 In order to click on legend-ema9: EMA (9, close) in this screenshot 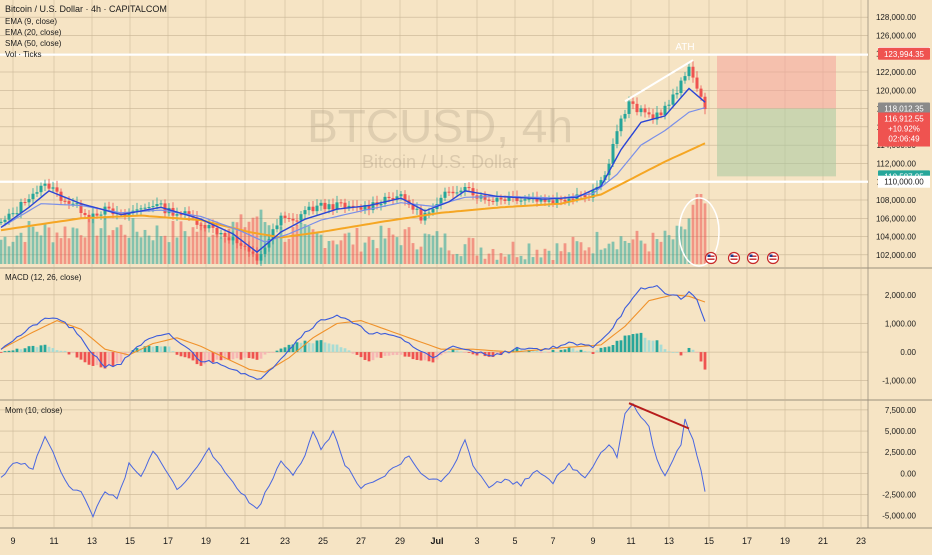, I will do `click(31, 21)`.